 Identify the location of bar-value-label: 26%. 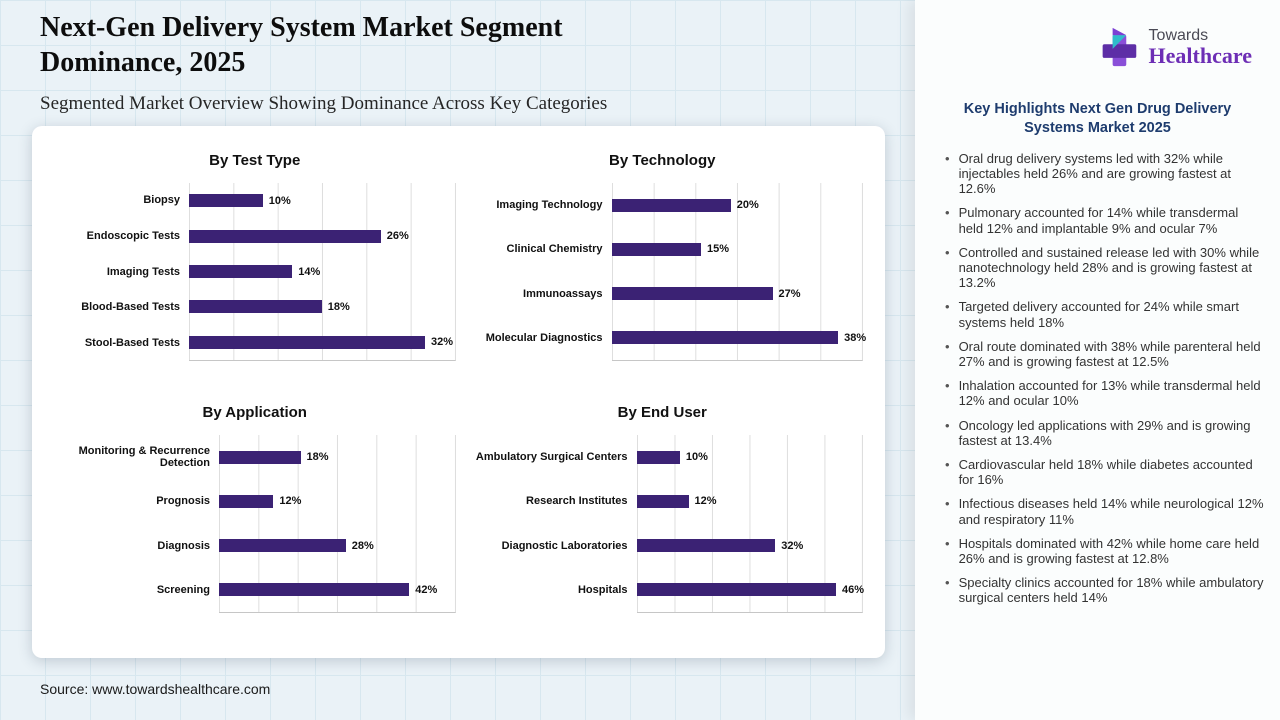
(397, 236).